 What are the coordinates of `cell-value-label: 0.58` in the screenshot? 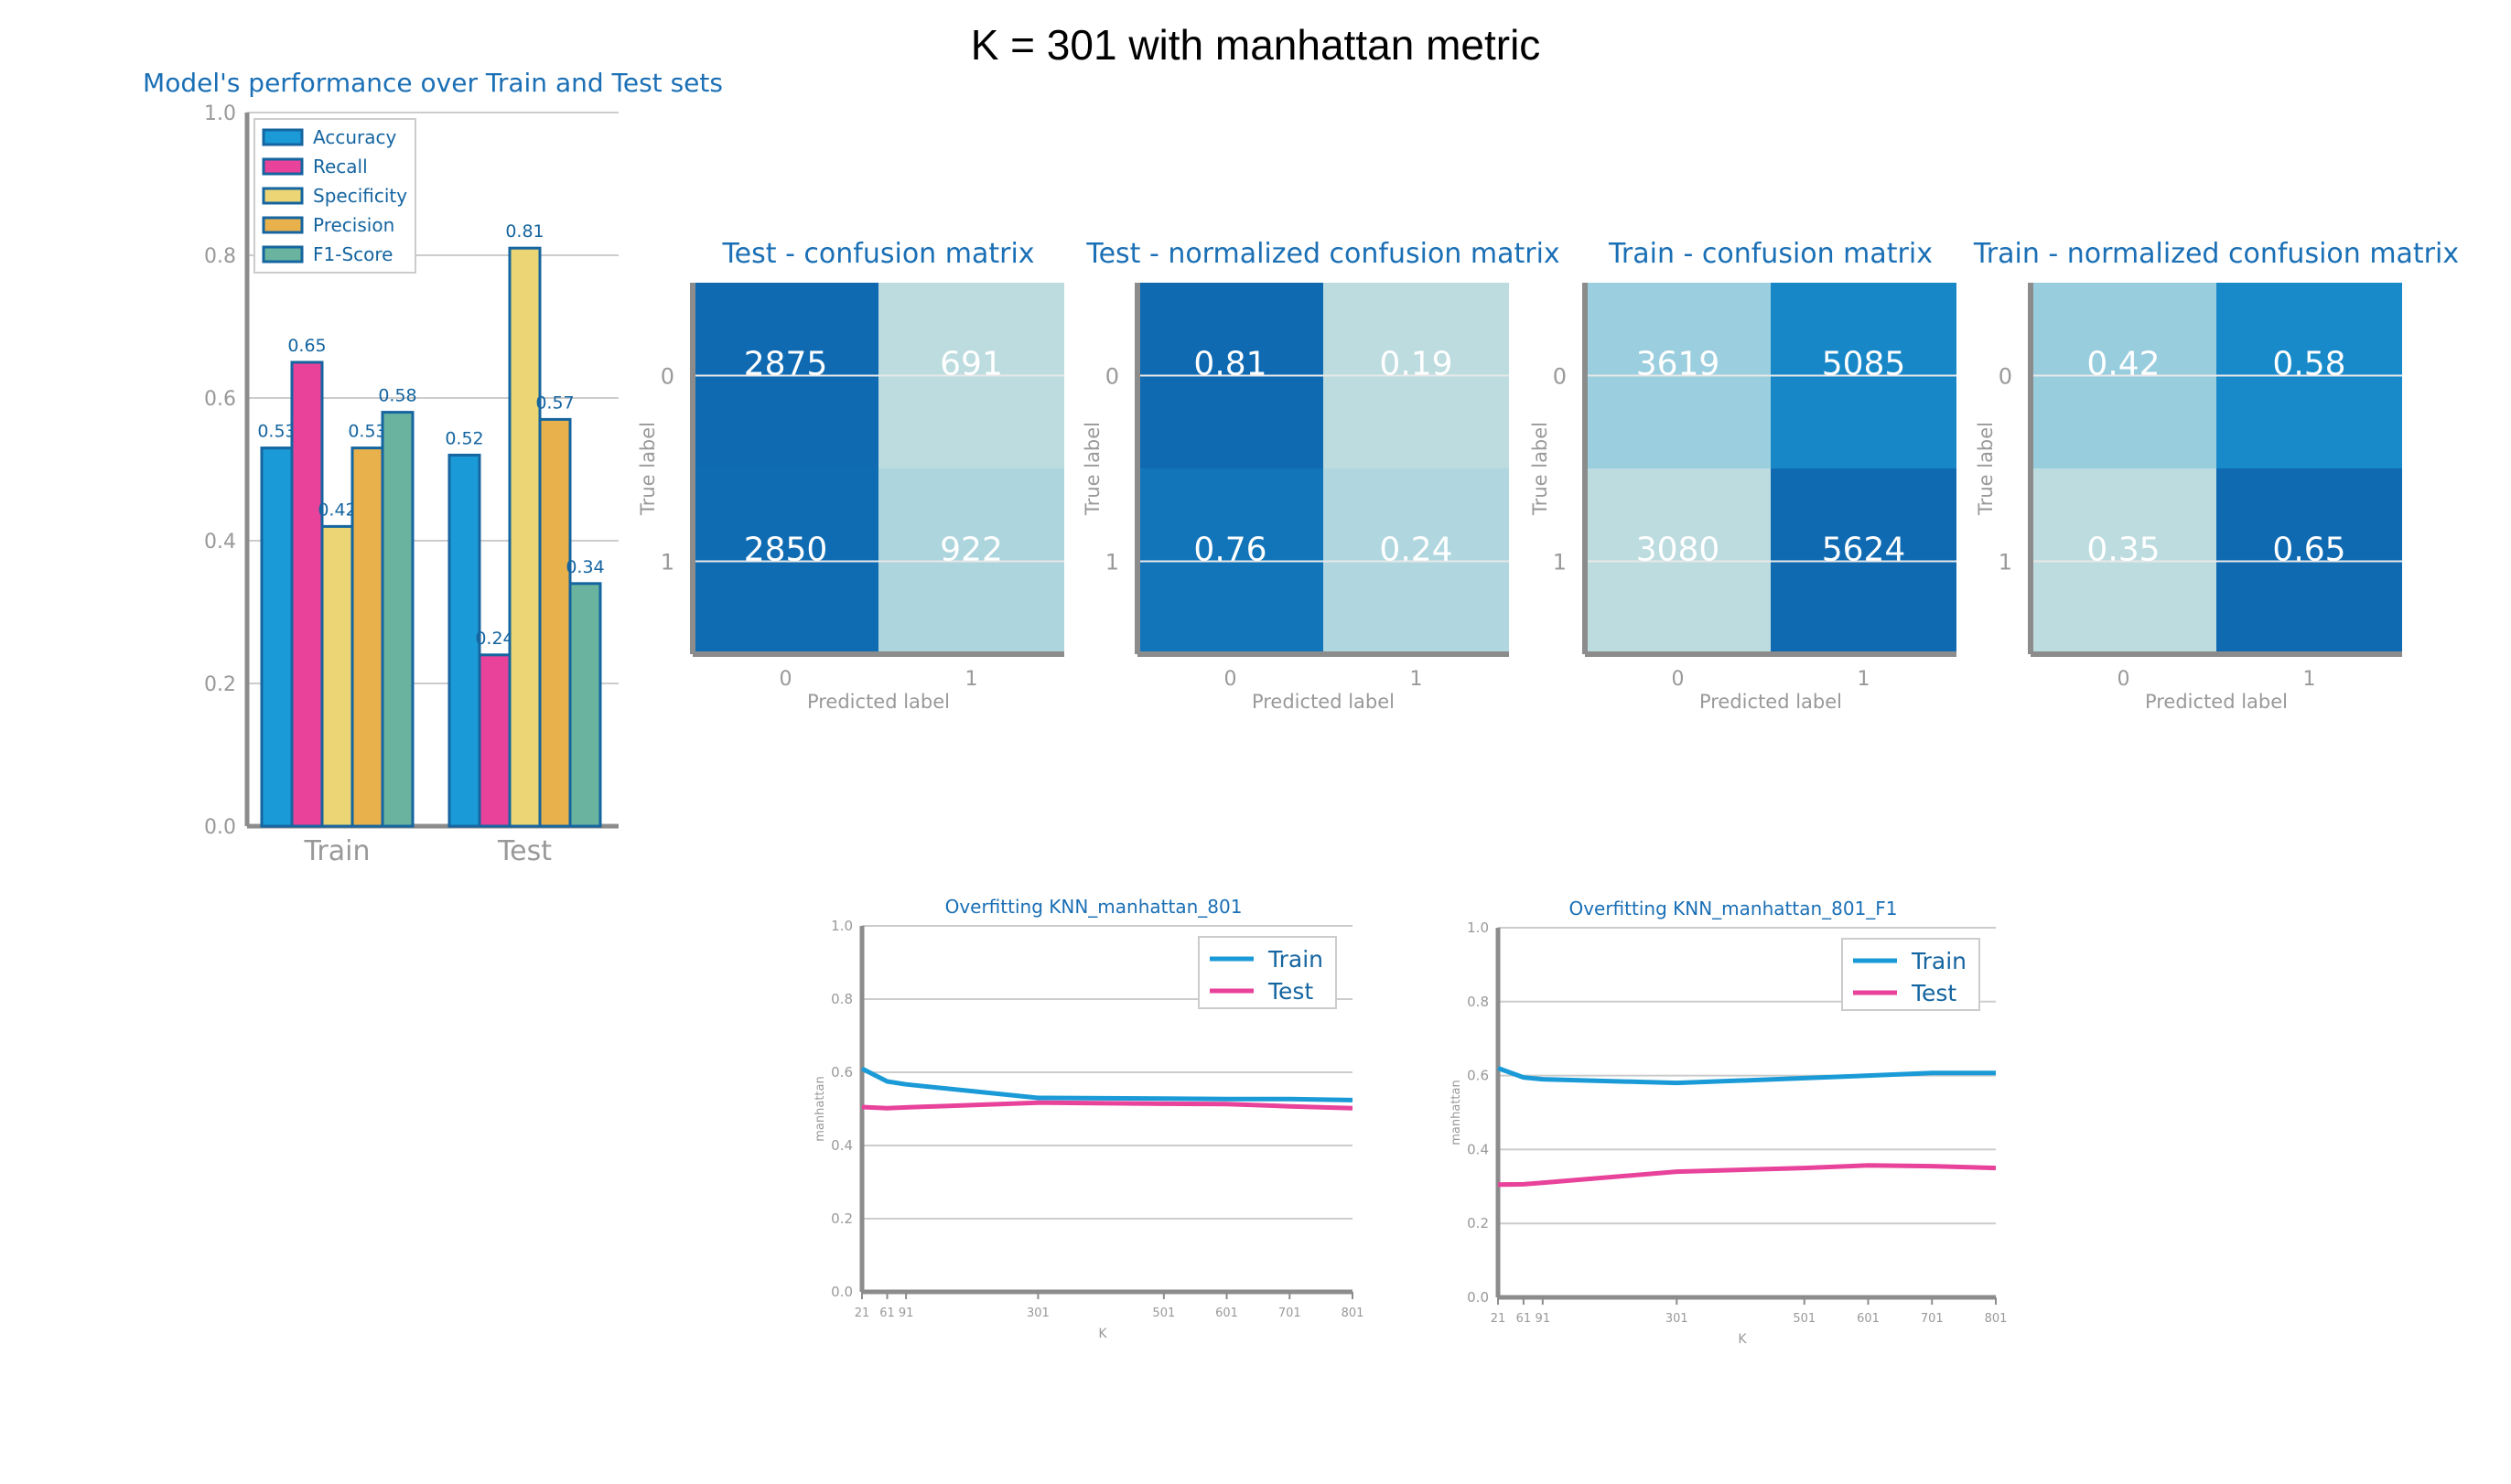 It's located at (2308, 364).